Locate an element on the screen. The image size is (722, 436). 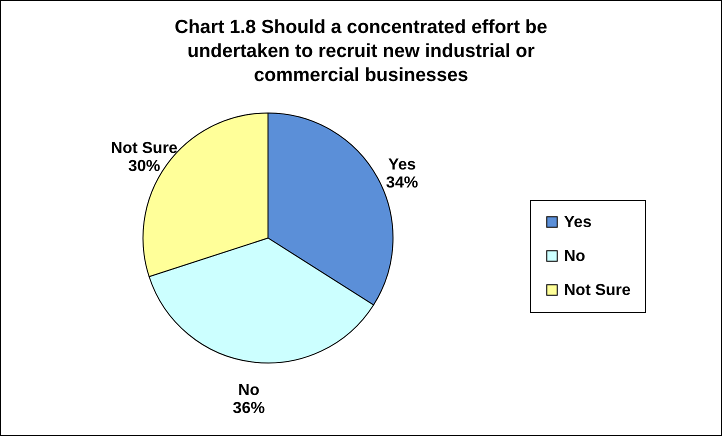
slice-label: No is located at coordinates (249, 390).